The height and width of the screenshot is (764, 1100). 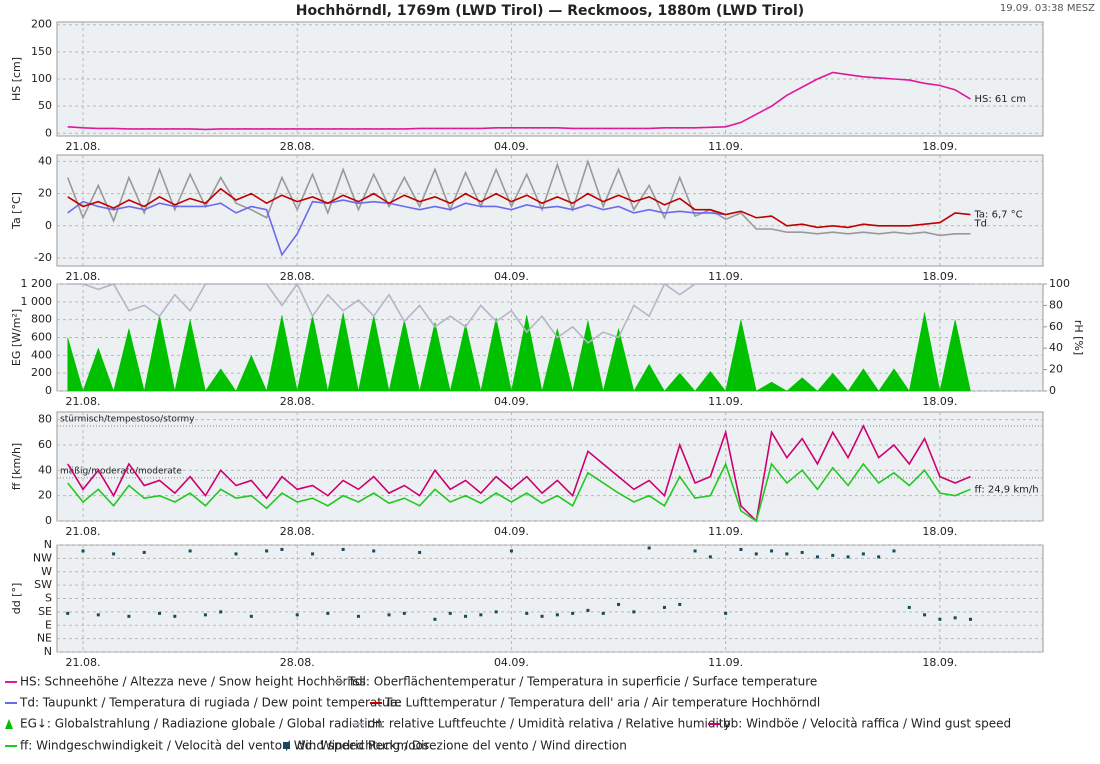 I want to click on y-tick-label: 50, so click(x=45, y=105).